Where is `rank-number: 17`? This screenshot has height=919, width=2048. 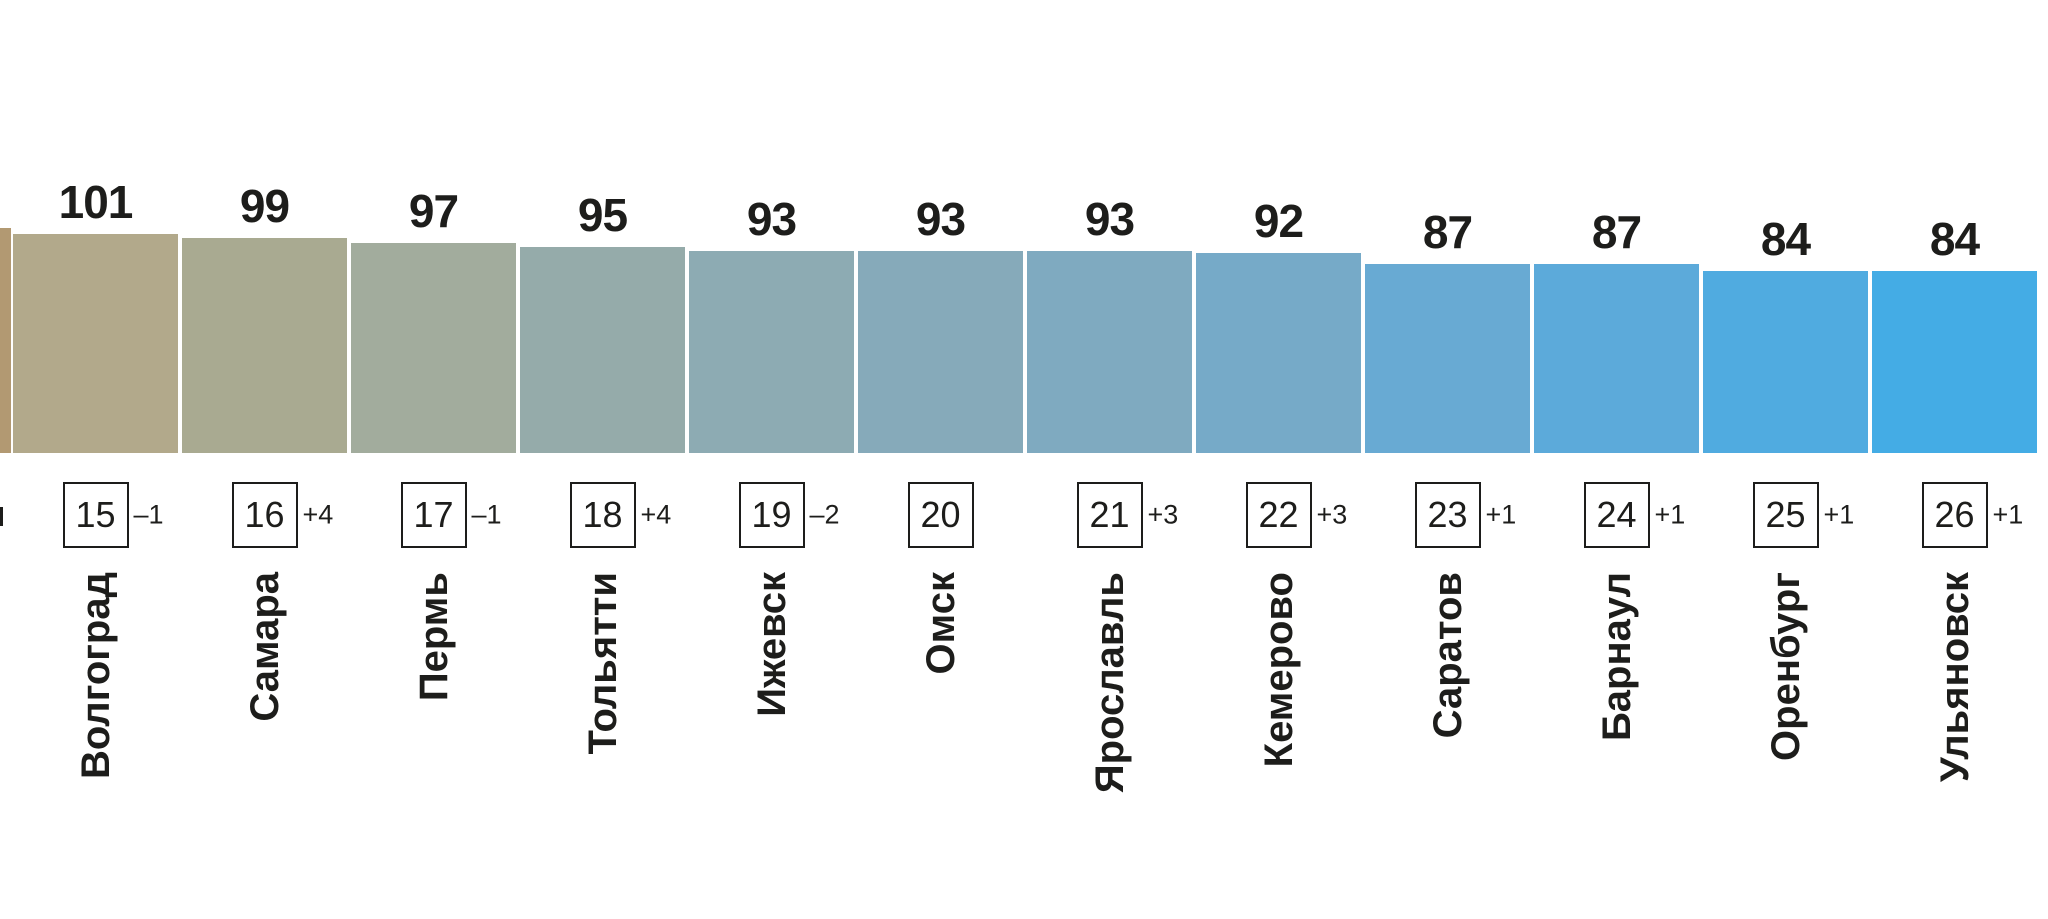
rank-number: 17 is located at coordinates (433, 514).